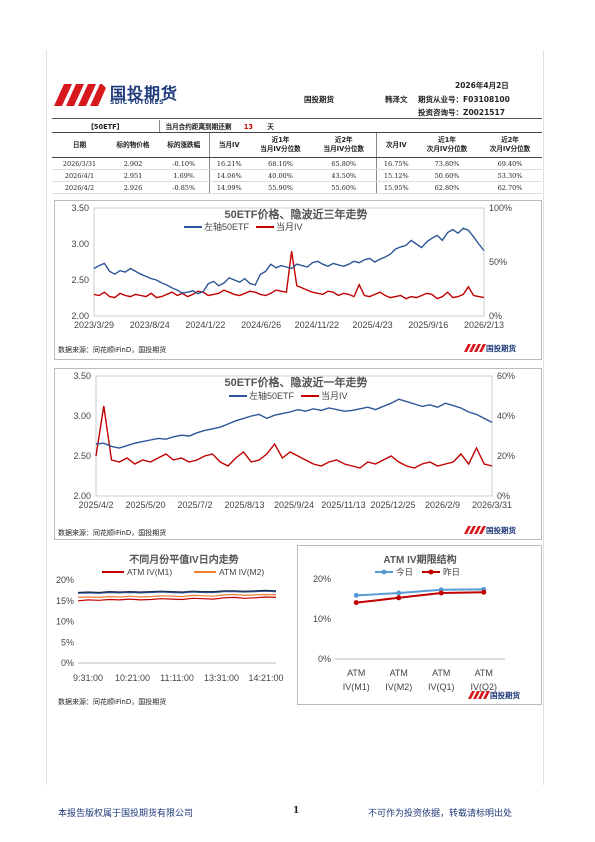 This screenshot has height=842, width=595. Describe the element at coordinates (221, 678) in the screenshot. I see `x-tick-label: 13:31:00` at that location.